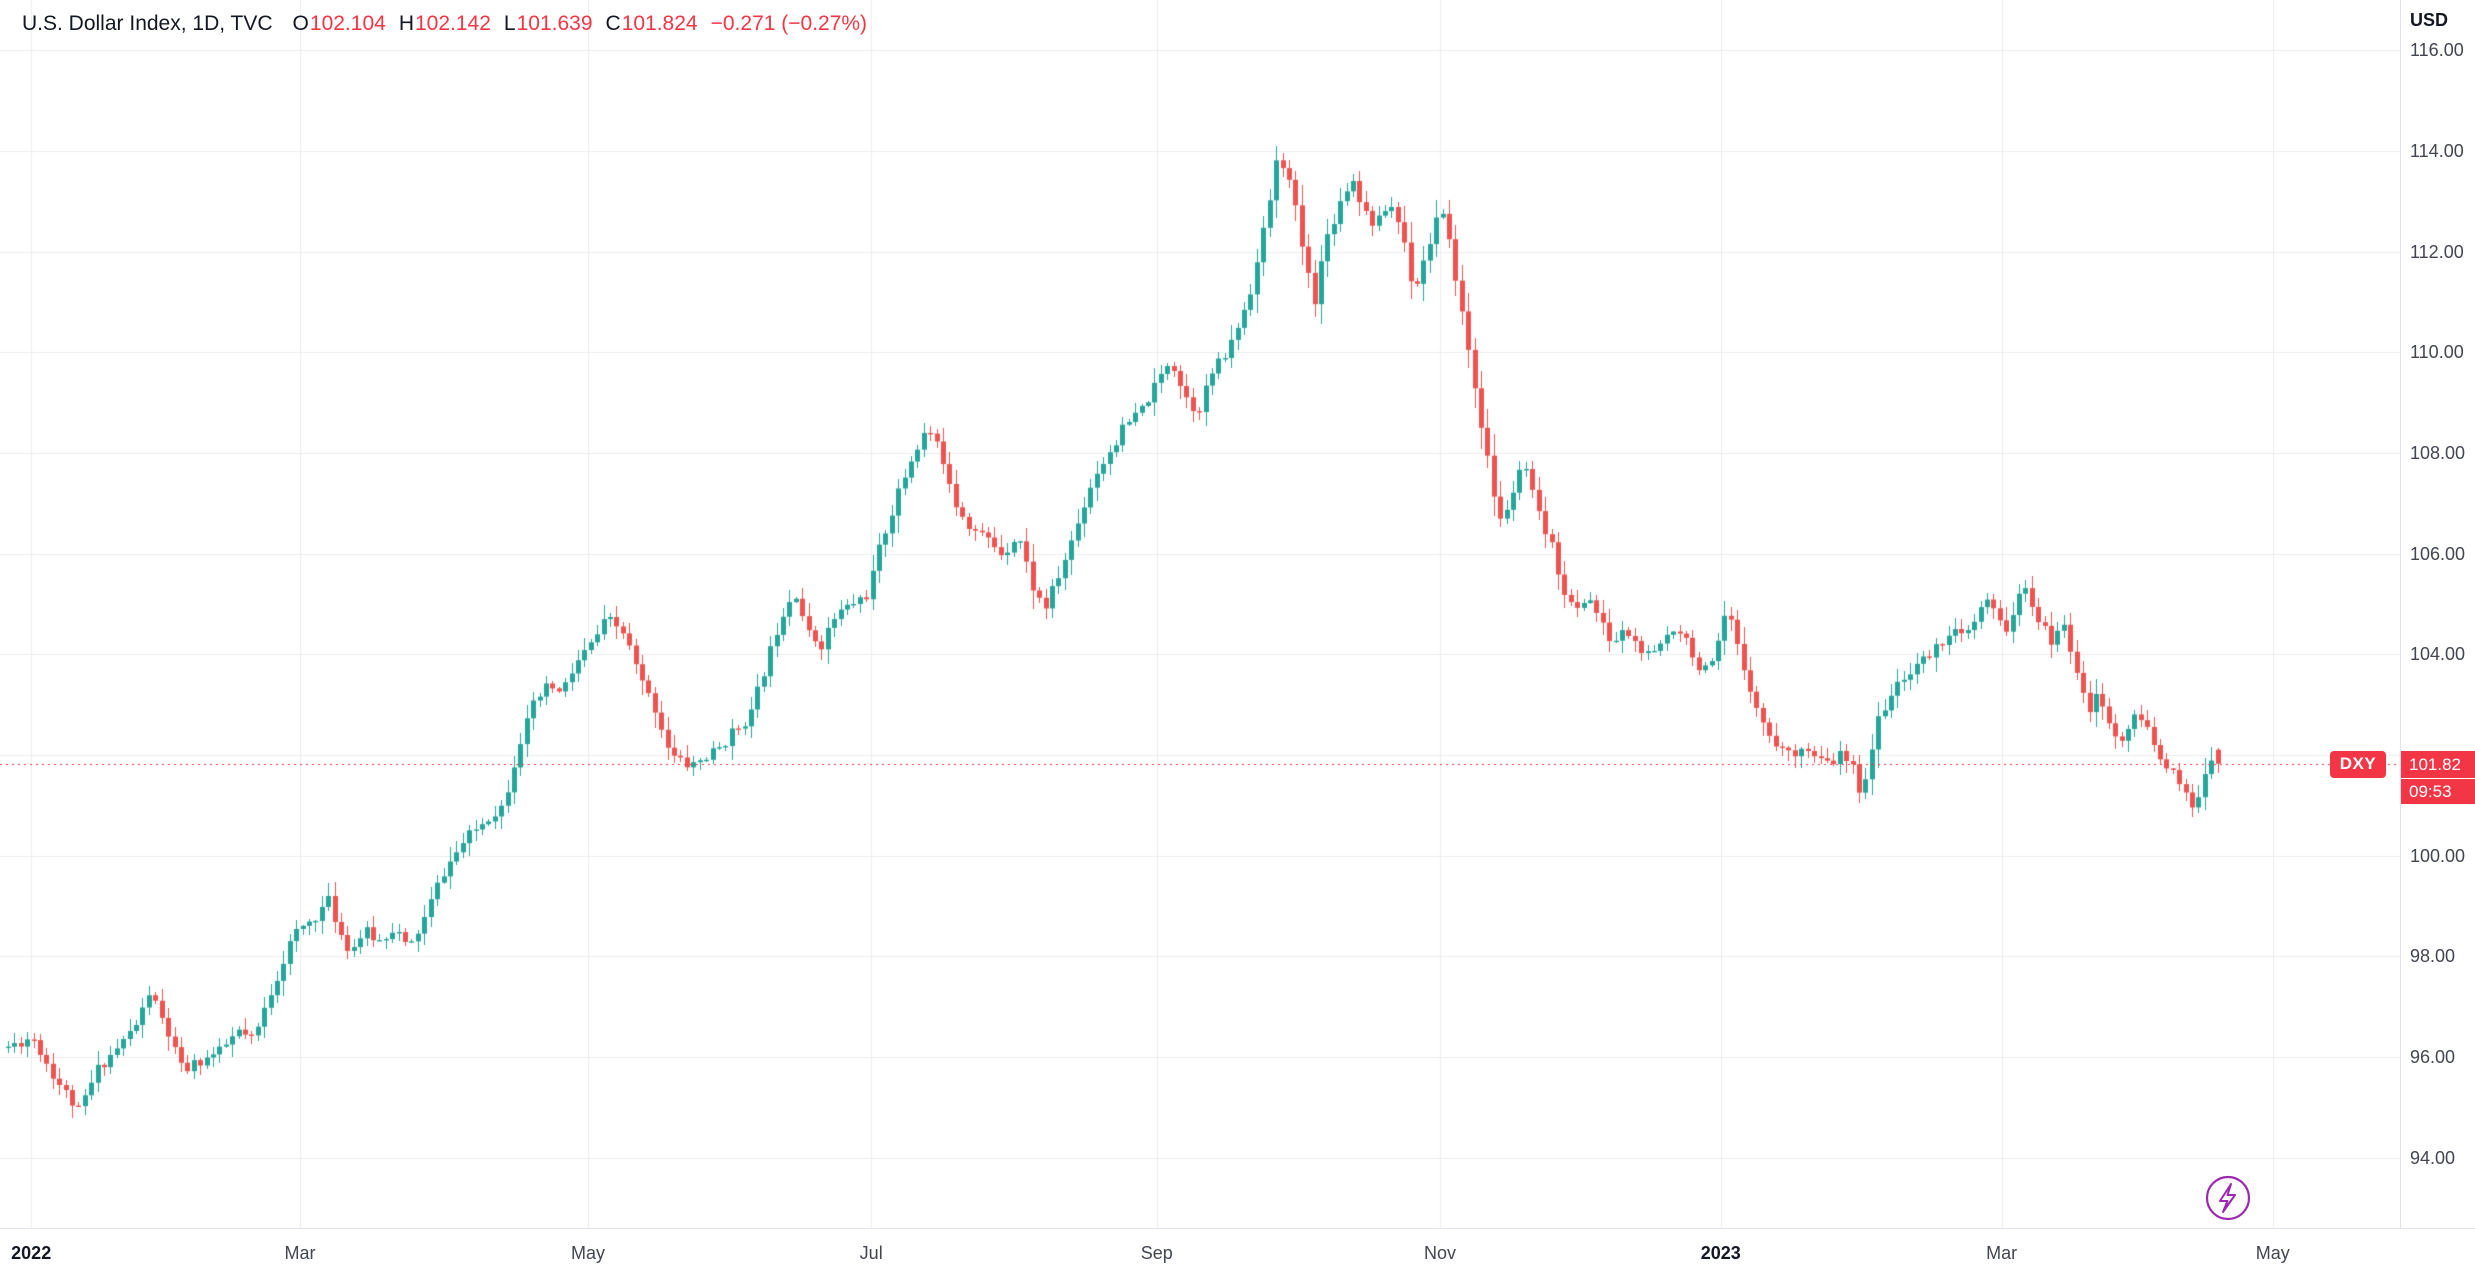  What do you see at coordinates (789, 23) in the screenshot?
I see `ohlc-change: −0.271 (−0.27%)` at bounding box center [789, 23].